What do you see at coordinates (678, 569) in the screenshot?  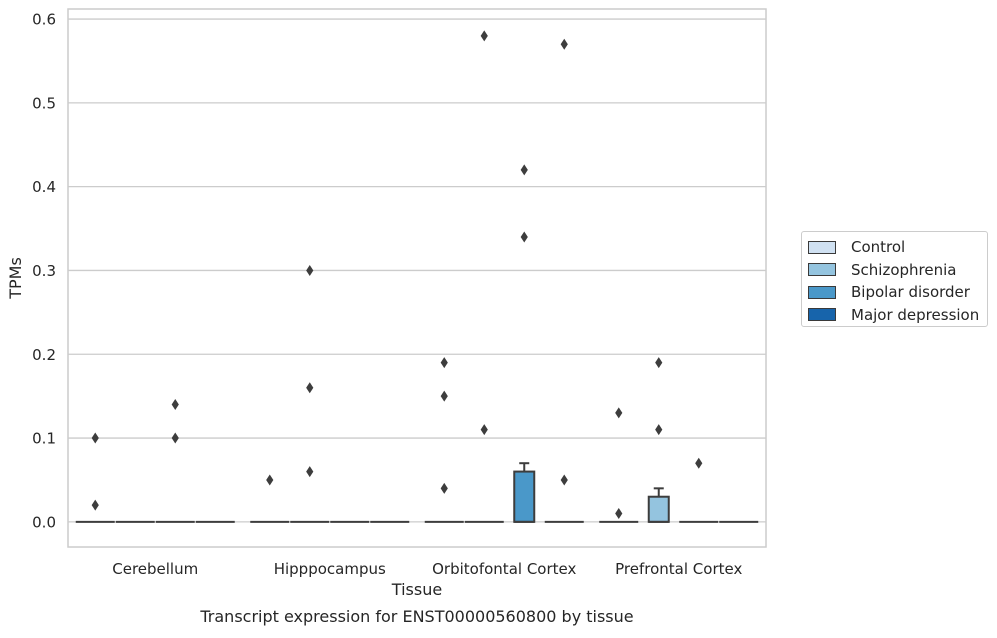 I see `x-tick-label: Prefrontal Cortex` at bounding box center [678, 569].